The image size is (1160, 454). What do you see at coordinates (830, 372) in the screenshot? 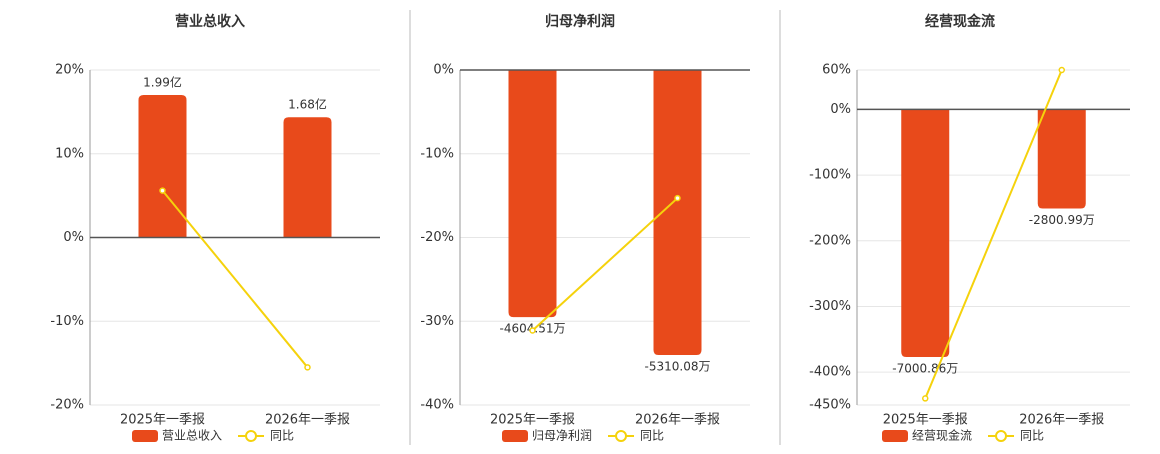
I see `y-tick-label: -400%` at bounding box center [830, 372].